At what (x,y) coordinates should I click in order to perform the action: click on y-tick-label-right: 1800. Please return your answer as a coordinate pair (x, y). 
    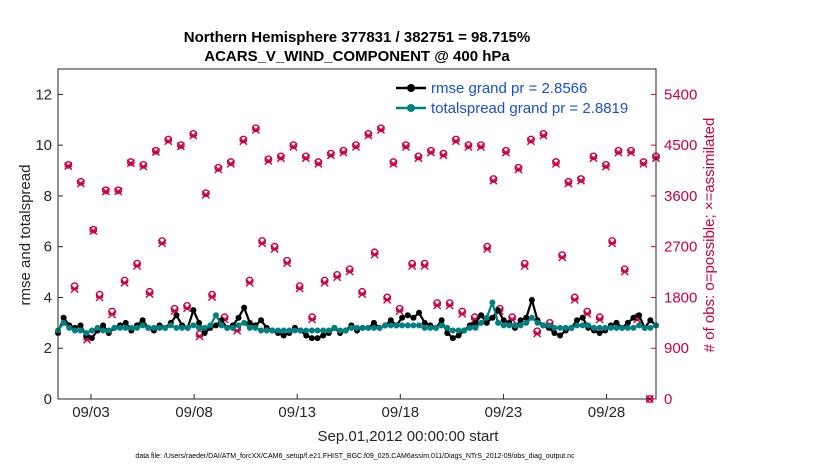
    Looking at the image, I should click on (680, 297).